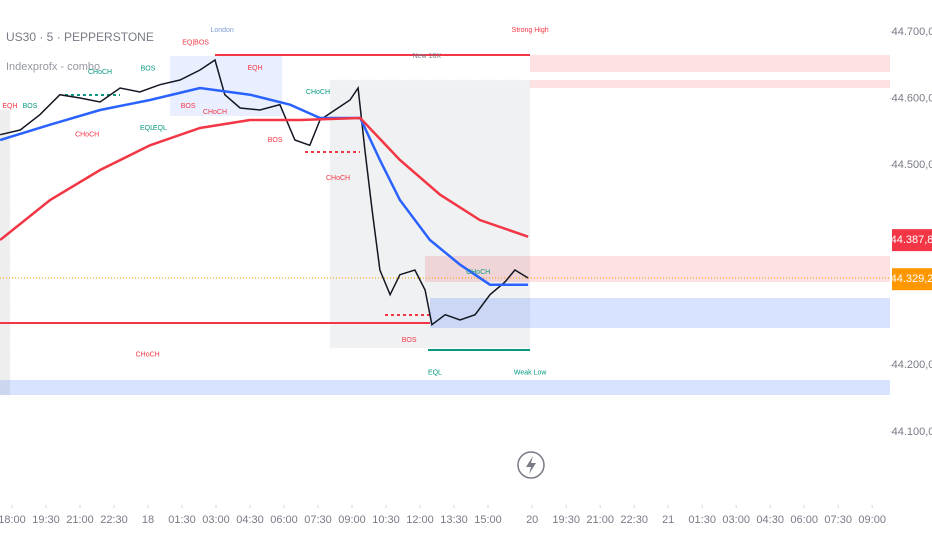 The width and height of the screenshot is (932, 550). I want to click on icon-bolt, so click(531, 465).